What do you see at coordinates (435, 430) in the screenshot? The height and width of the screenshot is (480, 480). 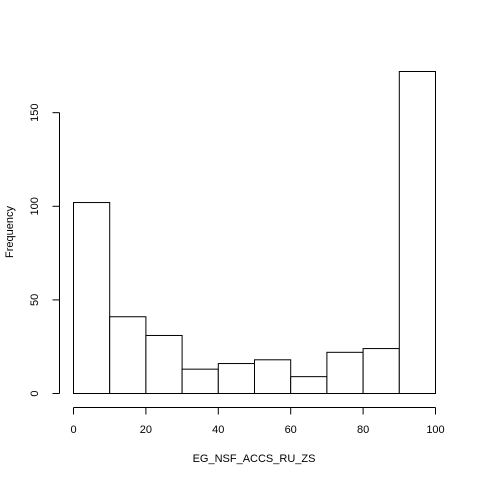 I see `x-tick-label: 100` at bounding box center [435, 430].